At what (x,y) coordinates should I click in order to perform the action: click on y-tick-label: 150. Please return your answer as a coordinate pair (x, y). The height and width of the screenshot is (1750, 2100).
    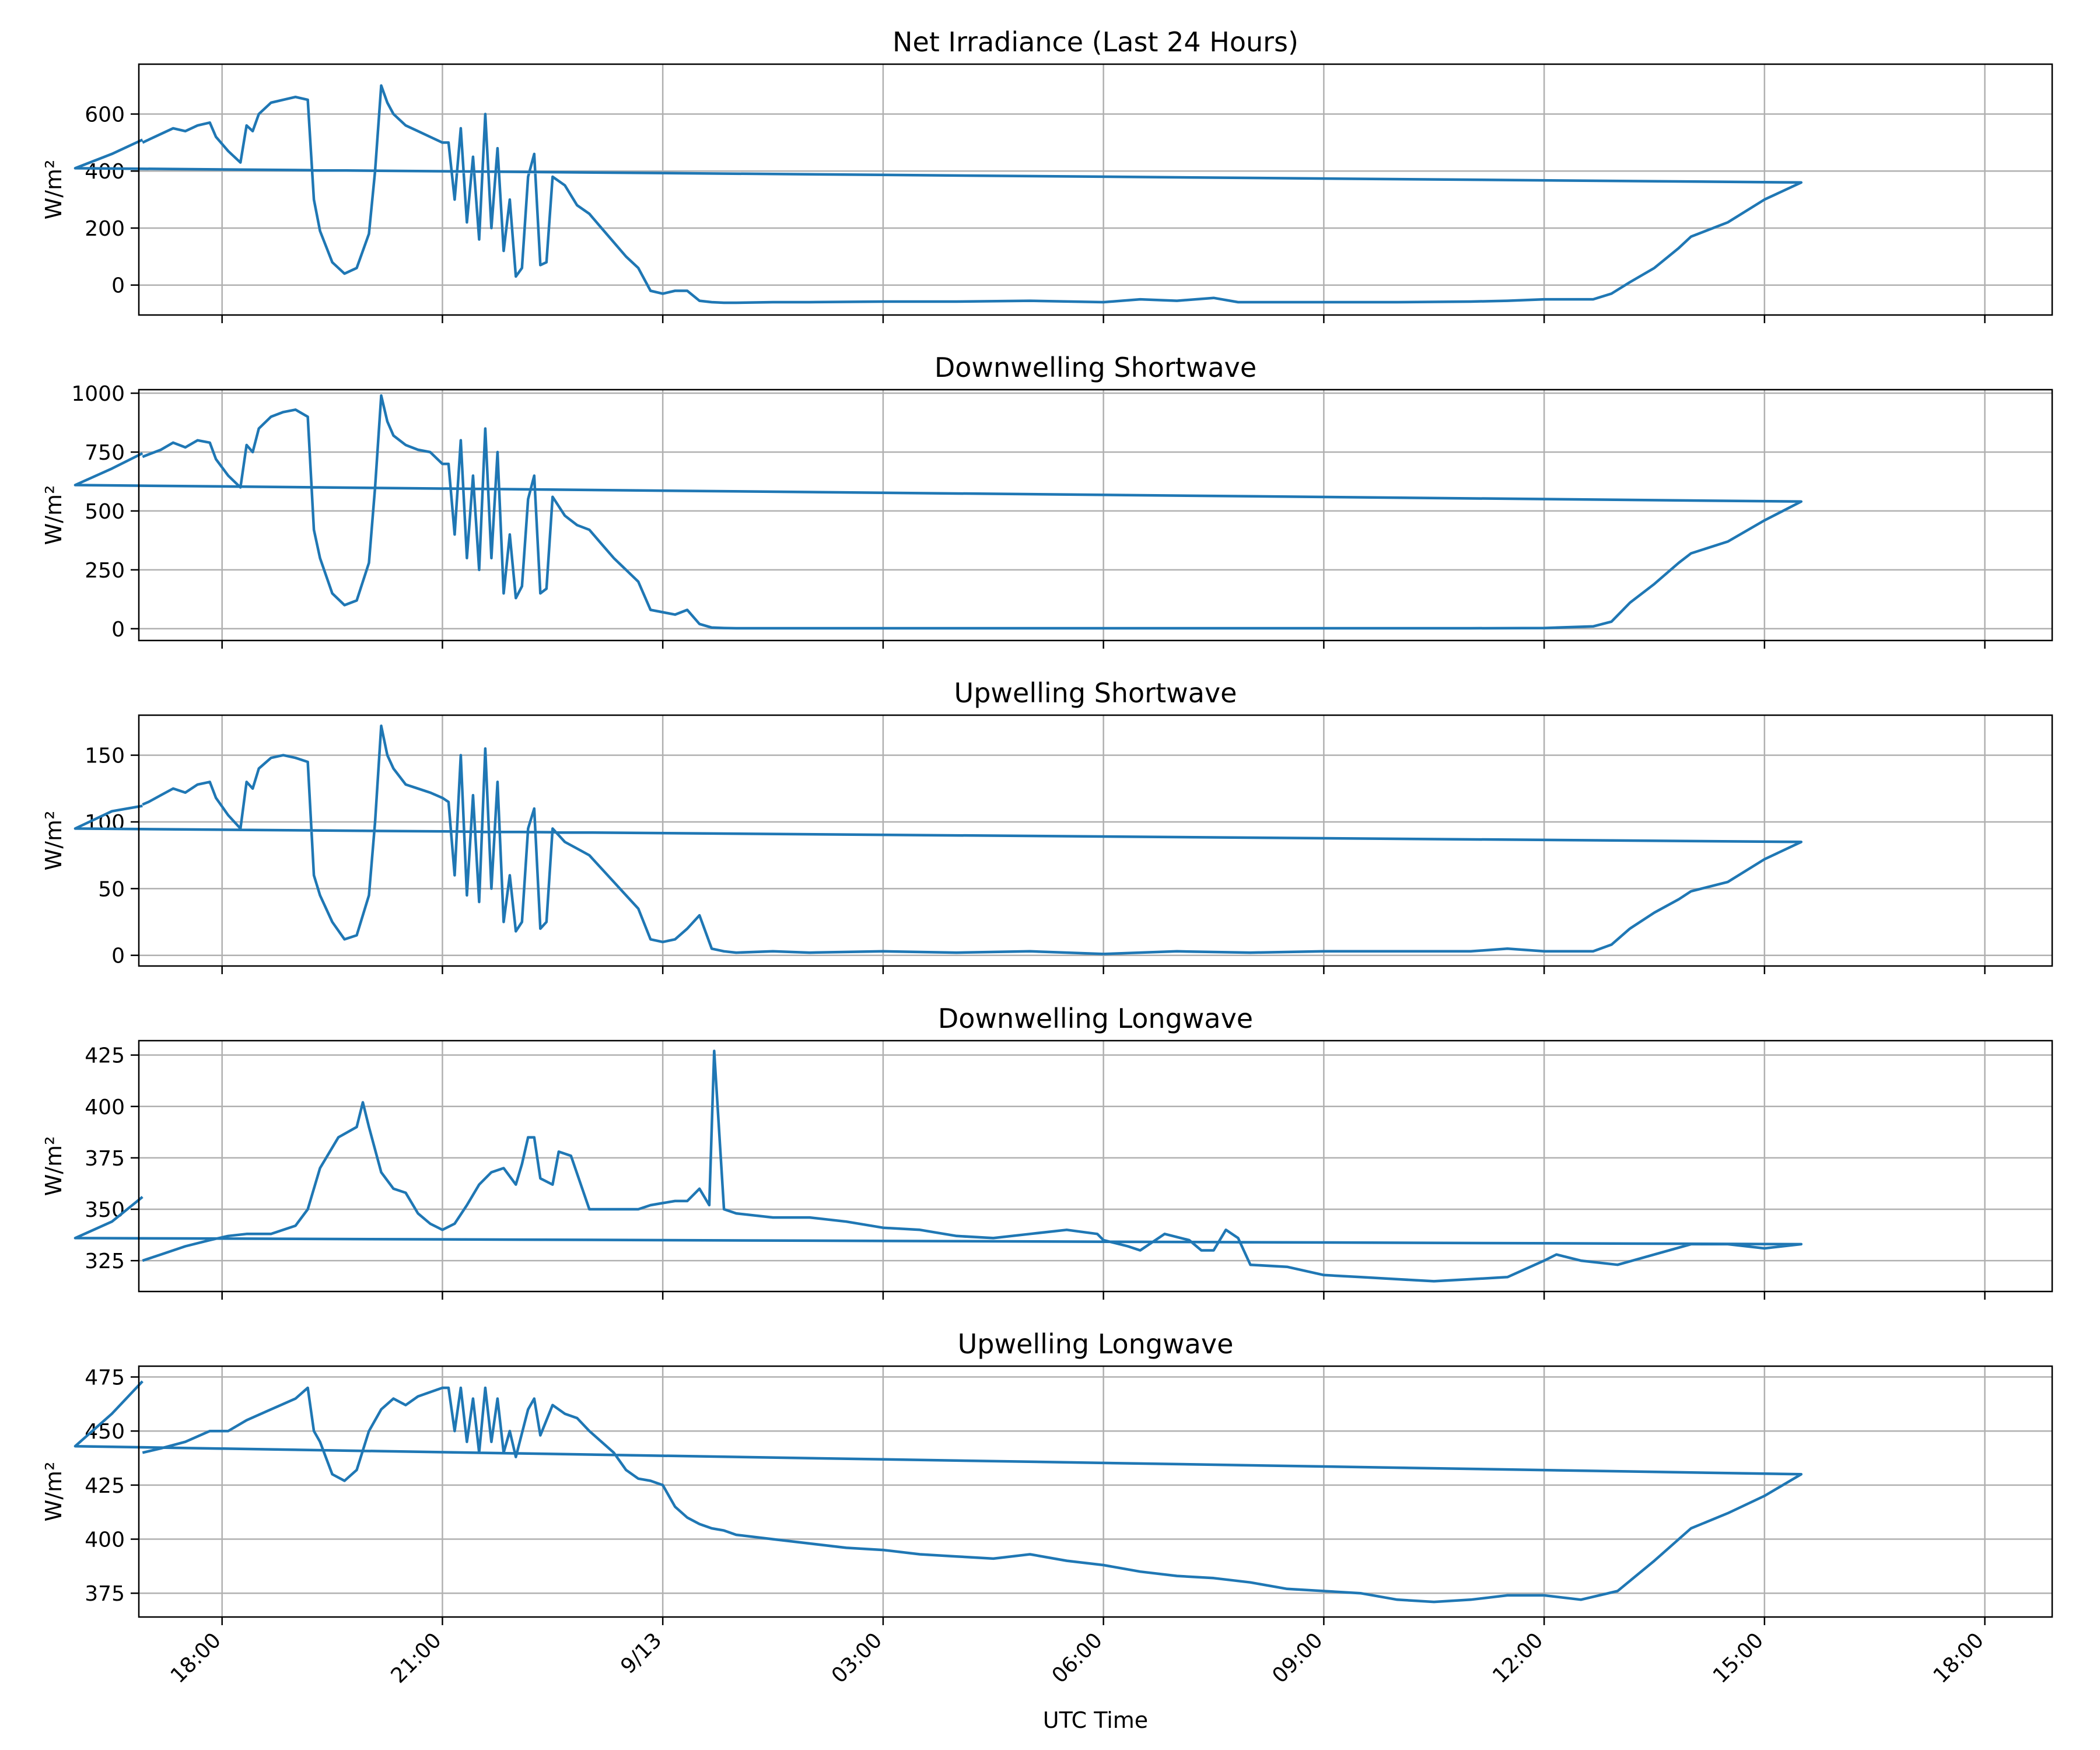
    Looking at the image, I should click on (105, 756).